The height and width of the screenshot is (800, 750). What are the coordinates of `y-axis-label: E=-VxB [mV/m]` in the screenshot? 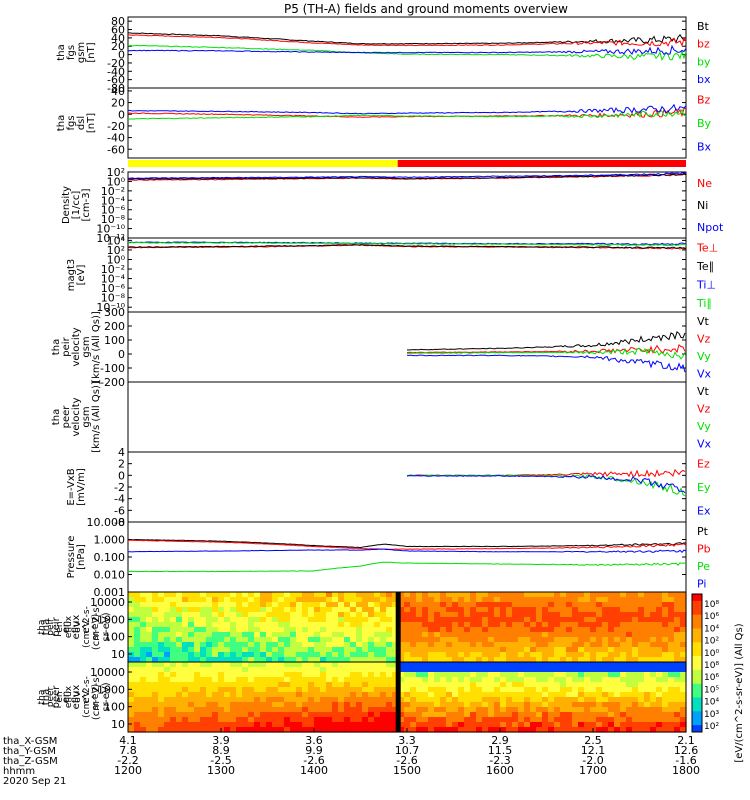 It's located at (76, 487).